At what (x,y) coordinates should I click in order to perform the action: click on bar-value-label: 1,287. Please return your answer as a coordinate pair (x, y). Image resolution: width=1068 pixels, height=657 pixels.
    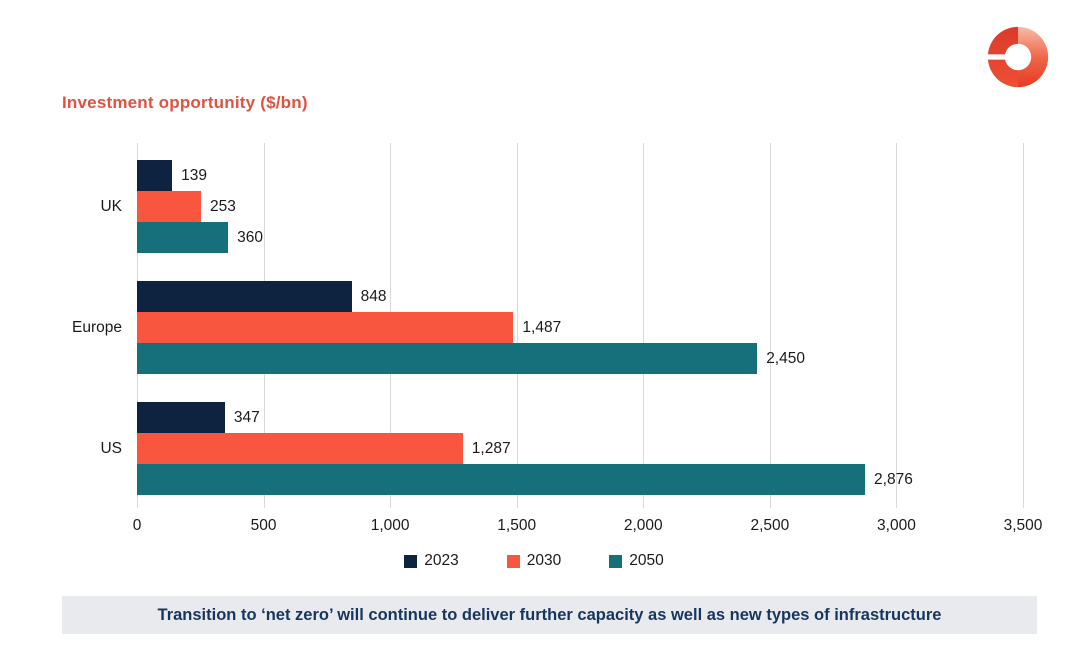
    Looking at the image, I should click on (491, 448).